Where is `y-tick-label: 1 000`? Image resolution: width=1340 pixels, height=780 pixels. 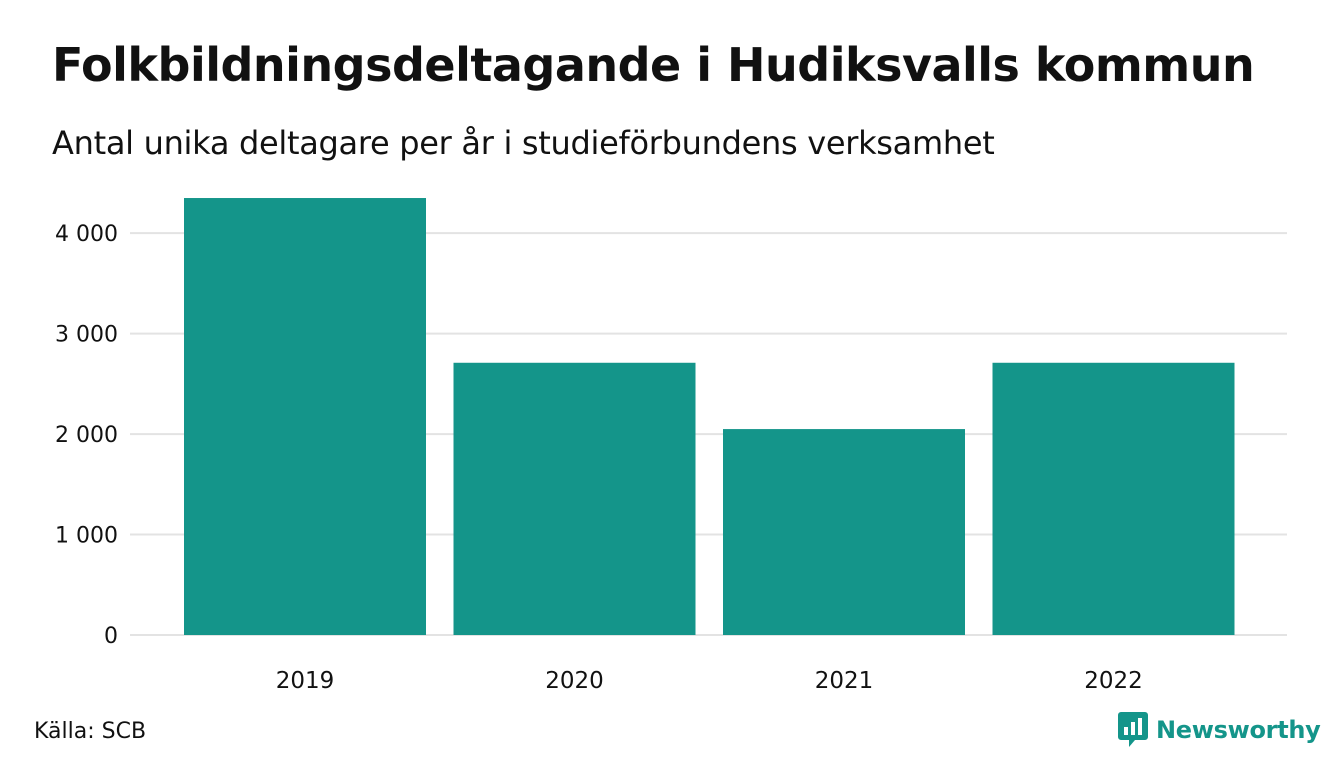
y-tick-label: 1 000 is located at coordinates (86, 536).